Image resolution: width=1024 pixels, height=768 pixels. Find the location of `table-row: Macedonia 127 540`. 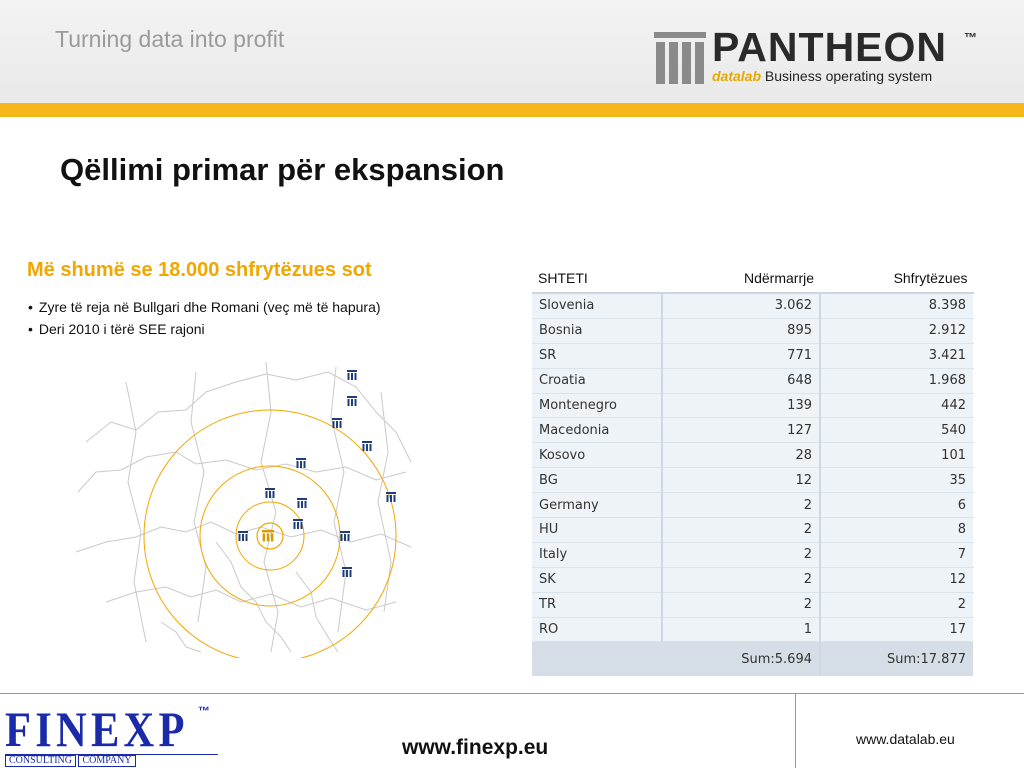

table-row: Macedonia 127 540 is located at coordinates (753, 430).